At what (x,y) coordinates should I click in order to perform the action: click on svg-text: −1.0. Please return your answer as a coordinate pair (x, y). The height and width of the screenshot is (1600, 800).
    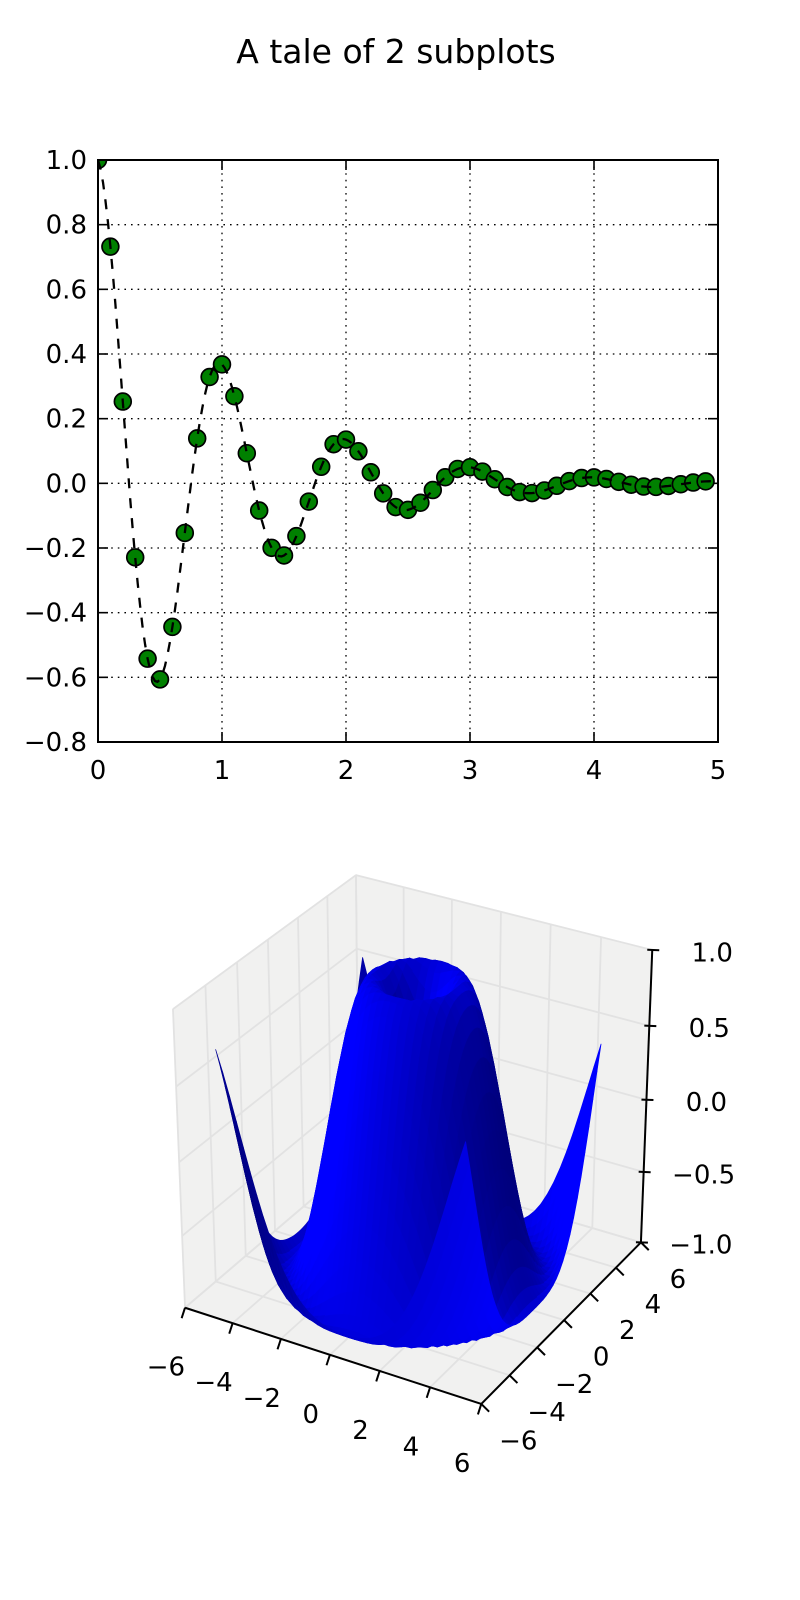
    Looking at the image, I should click on (700, 1246).